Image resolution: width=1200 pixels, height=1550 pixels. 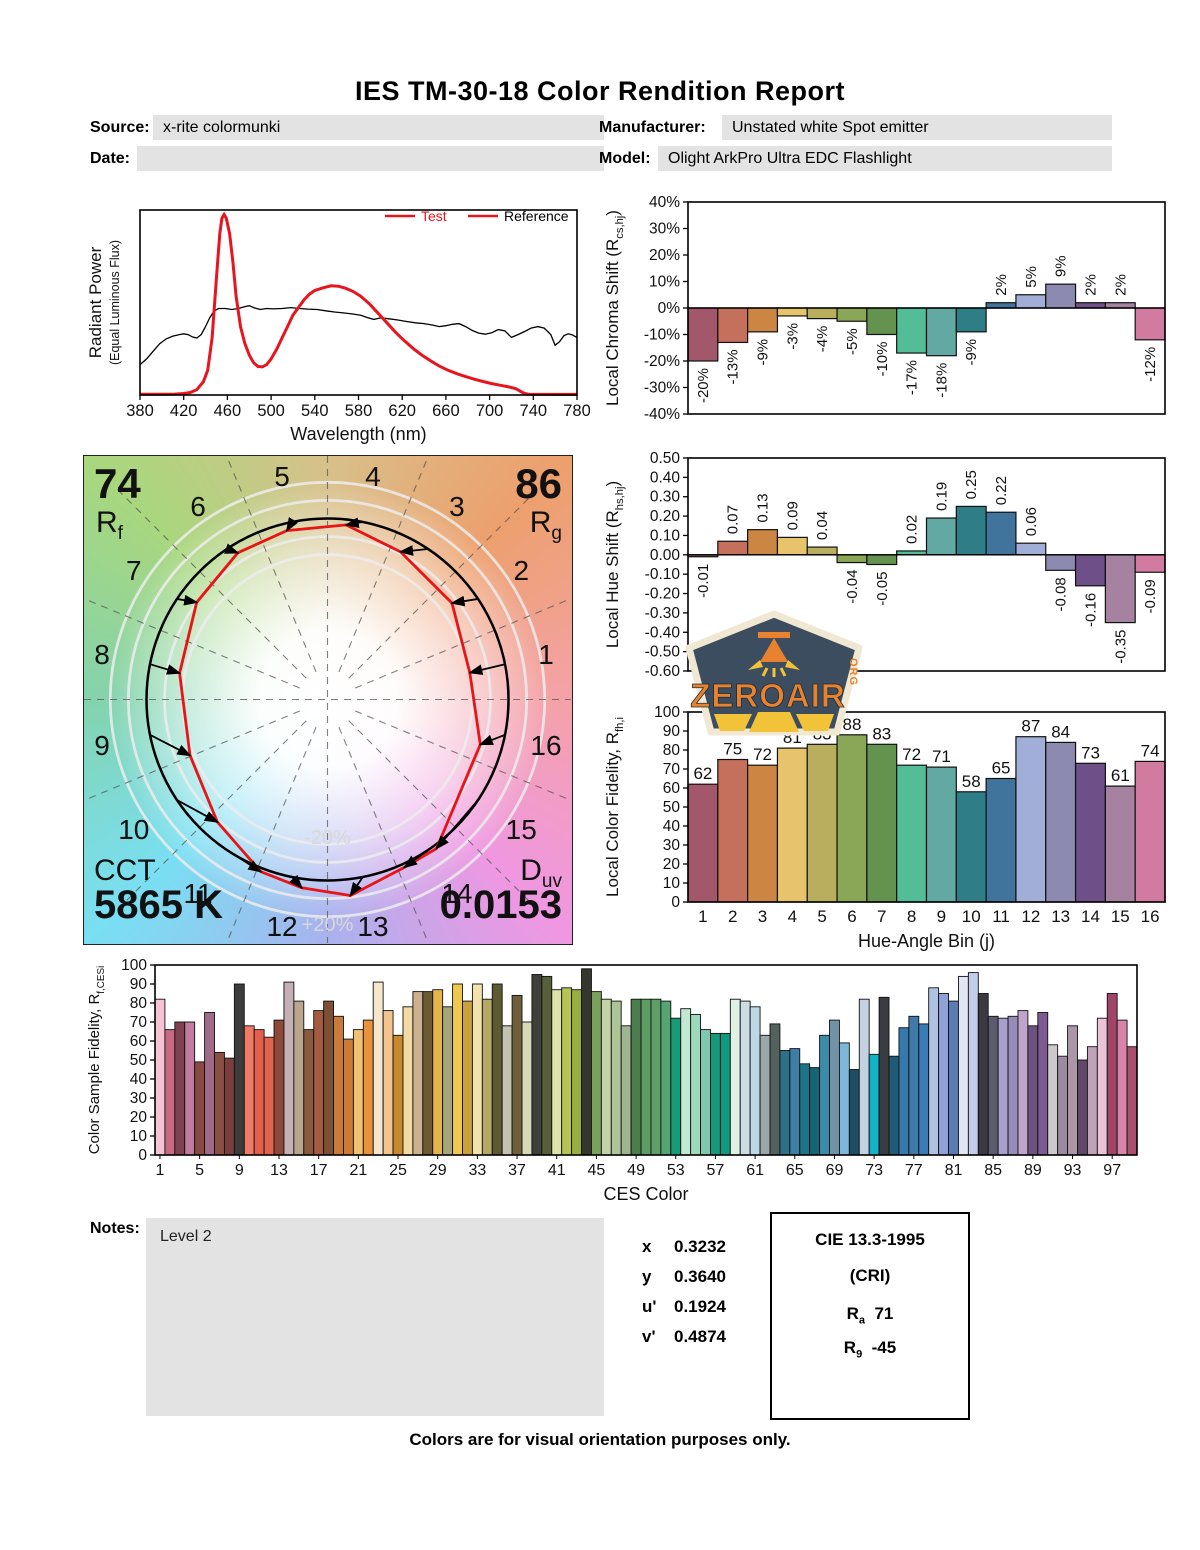 I want to click on model-value: Olight ArkPro Ultra EDC Flashlight, so click(x=790, y=158).